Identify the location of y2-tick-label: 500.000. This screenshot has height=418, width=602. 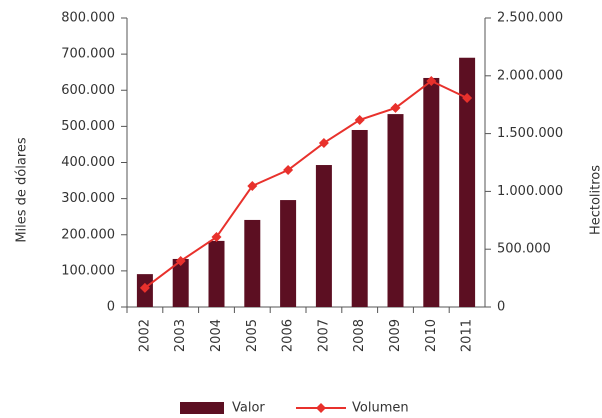
(524, 249).